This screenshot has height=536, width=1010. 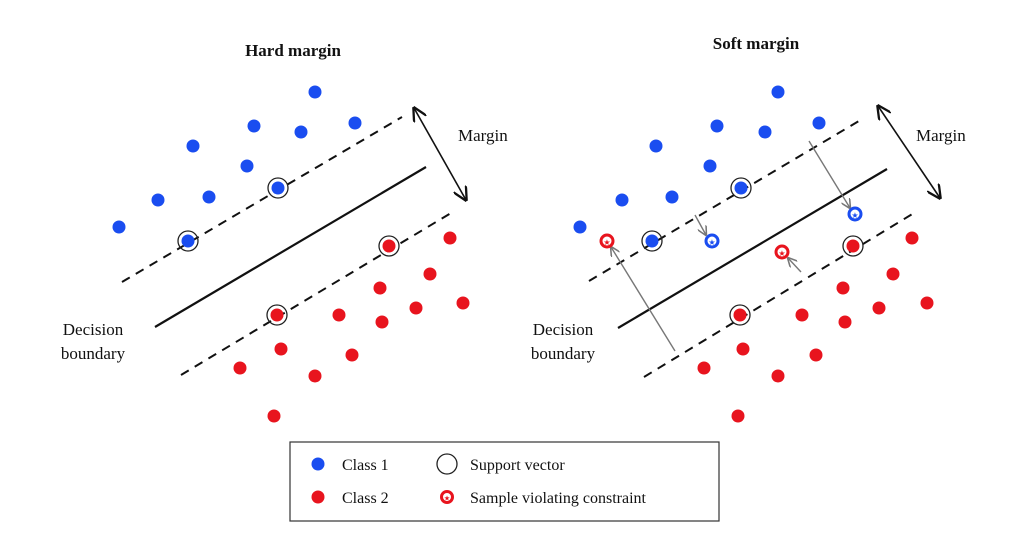 I want to click on legend-violating-marker, so click(x=447, y=497).